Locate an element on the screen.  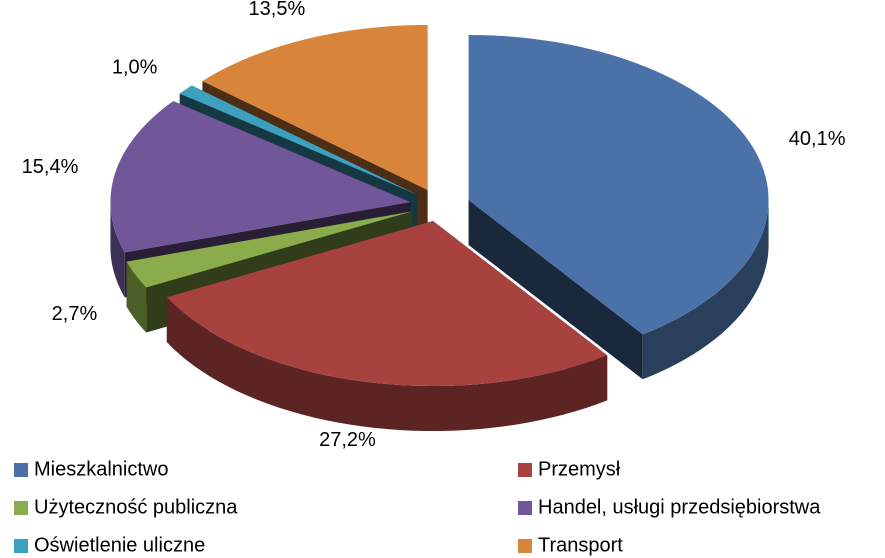
data-label: 2,7% is located at coordinates (75, 314).